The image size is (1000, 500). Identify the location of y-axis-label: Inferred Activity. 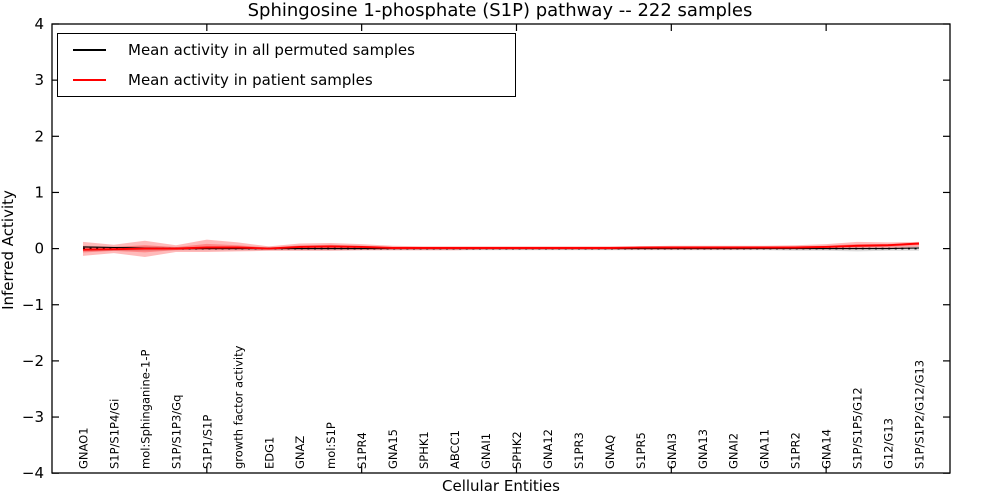
(8, 250).